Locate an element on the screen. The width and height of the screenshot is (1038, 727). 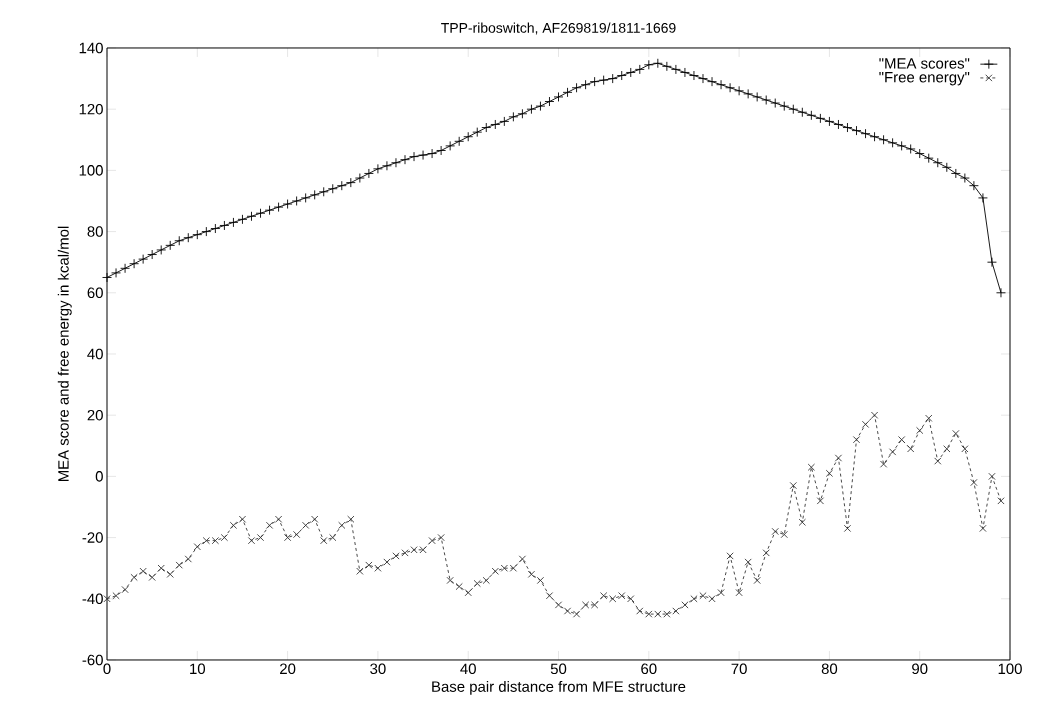
x-tick-label: 50 is located at coordinates (558, 669).